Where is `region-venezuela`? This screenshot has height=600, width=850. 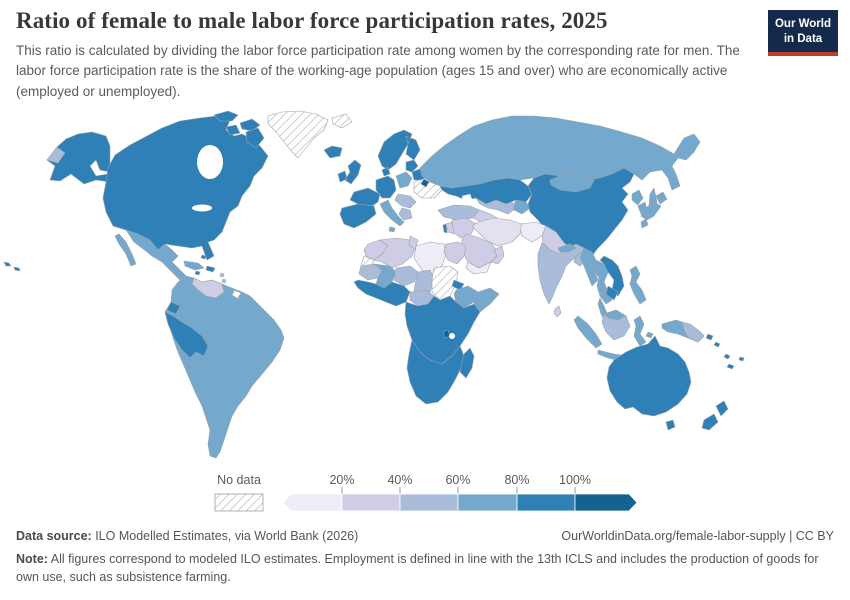 region-venezuela is located at coordinates (208, 288).